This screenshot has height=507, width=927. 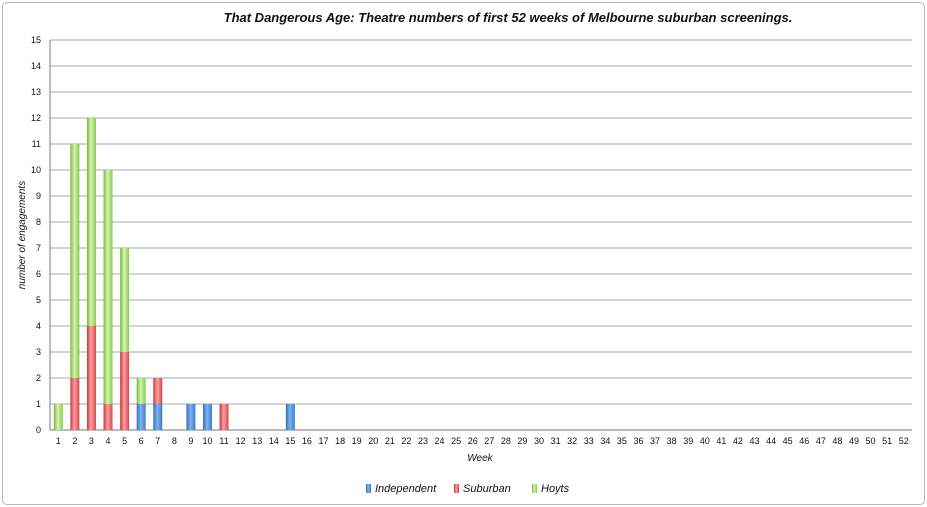 I want to click on y-tick-label: 7, so click(x=38, y=248).